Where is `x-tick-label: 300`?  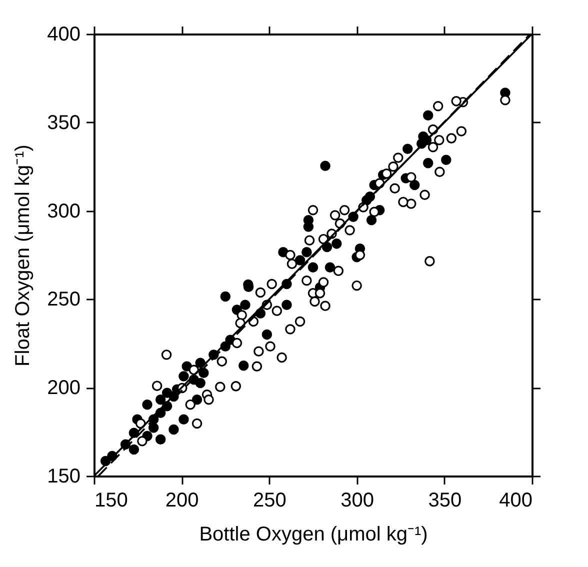
x-tick-label: 300 is located at coordinates (357, 501).